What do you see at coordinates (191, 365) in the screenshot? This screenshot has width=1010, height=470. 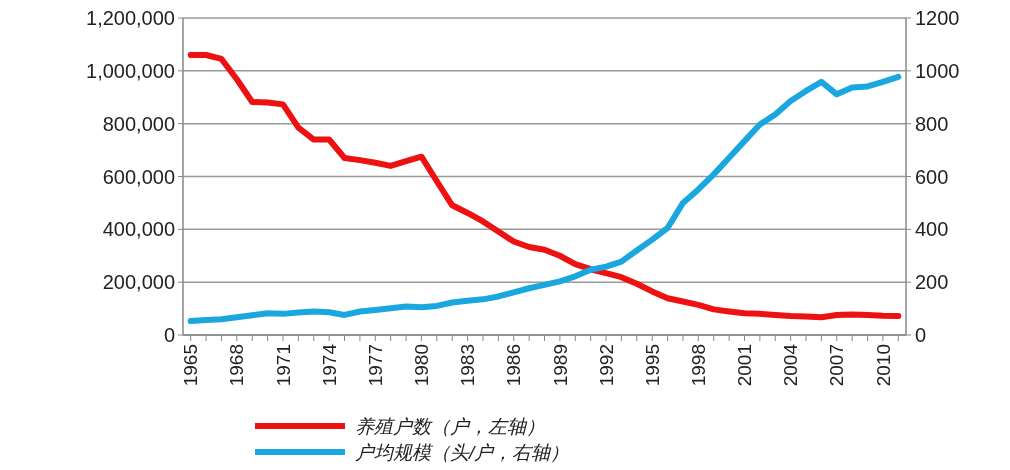 I see `x-tick-label: 1965` at bounding box center [191, 365].